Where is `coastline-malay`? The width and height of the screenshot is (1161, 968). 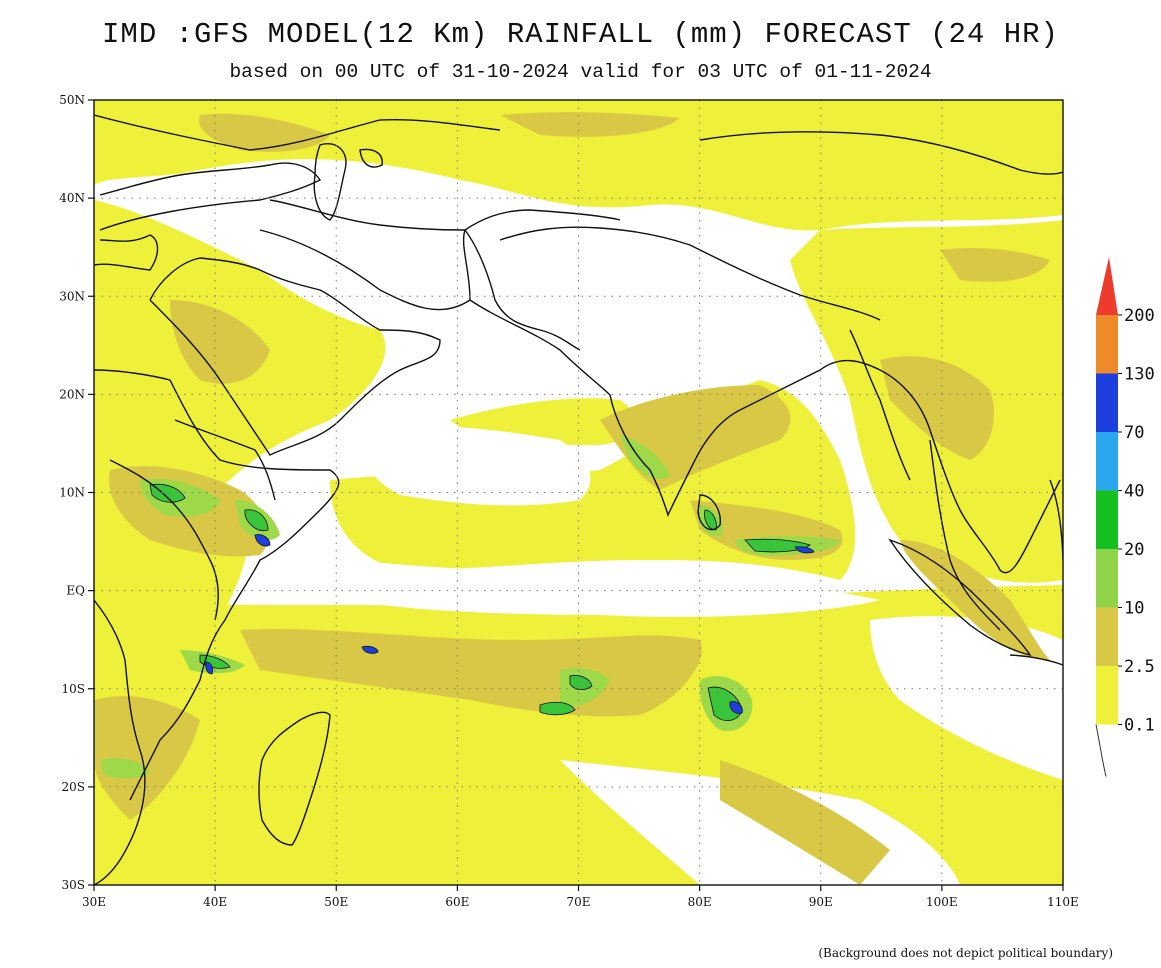
coastline-malay is located at coordinates (965, 535).